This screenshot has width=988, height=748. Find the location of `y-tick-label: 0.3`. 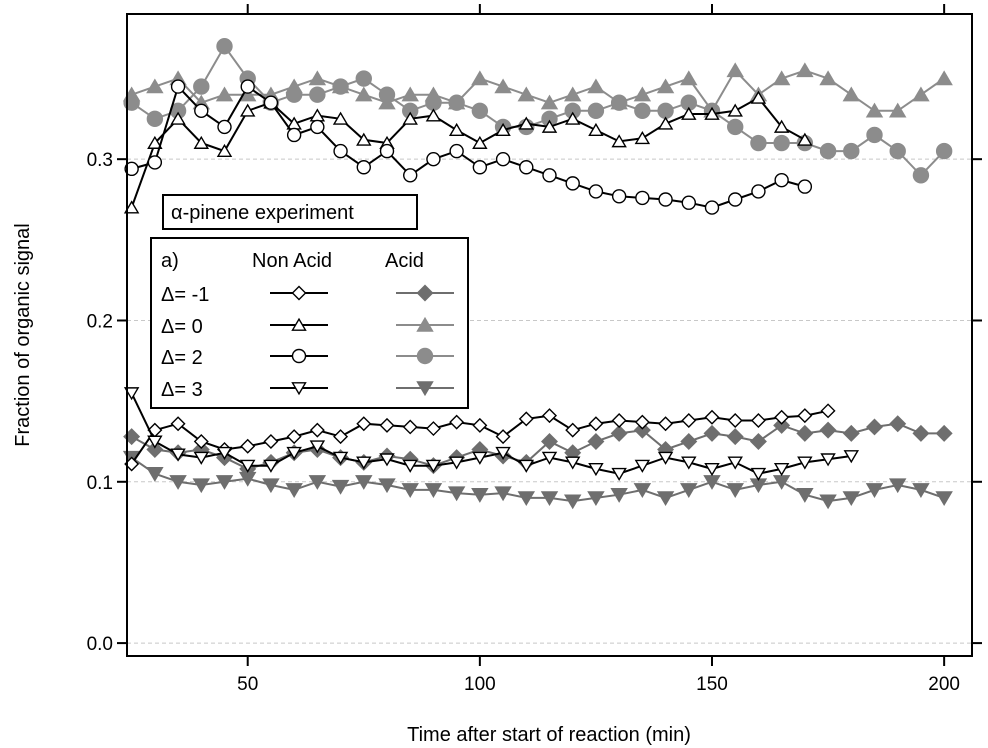

y-tick-label: 0.3 is located at coordinates (100, 160).